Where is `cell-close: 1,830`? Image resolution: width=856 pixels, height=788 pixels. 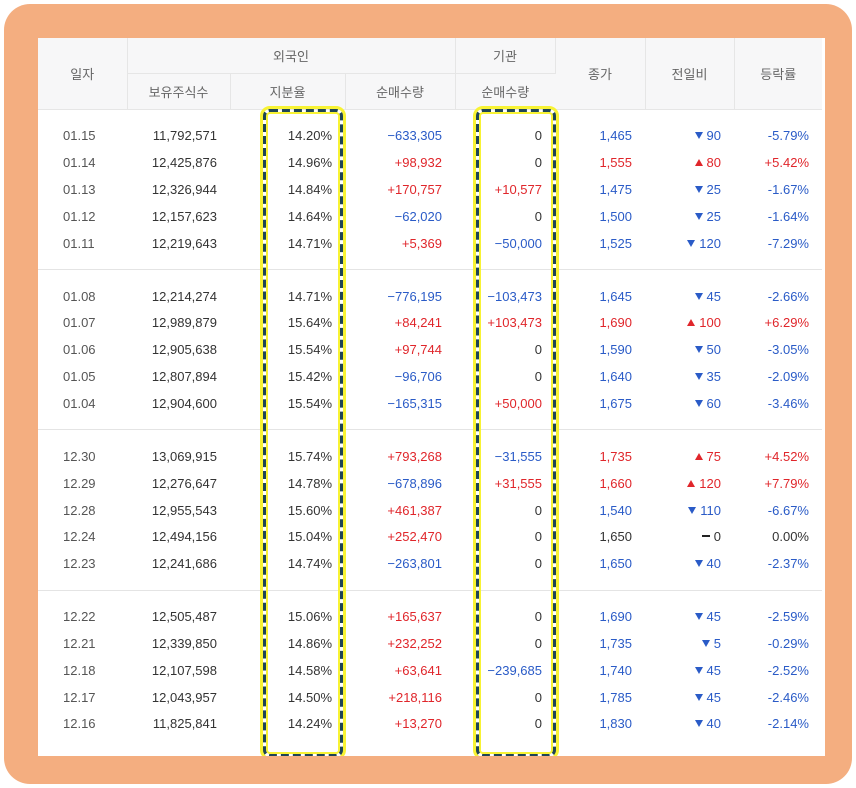
cell-close: 1,830 is located at coordinates (615, 724).